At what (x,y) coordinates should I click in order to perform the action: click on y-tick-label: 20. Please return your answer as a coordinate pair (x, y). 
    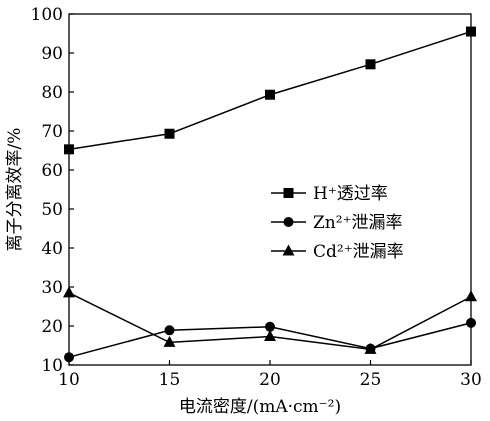
    Looking at the image, I should click on (52, 327).